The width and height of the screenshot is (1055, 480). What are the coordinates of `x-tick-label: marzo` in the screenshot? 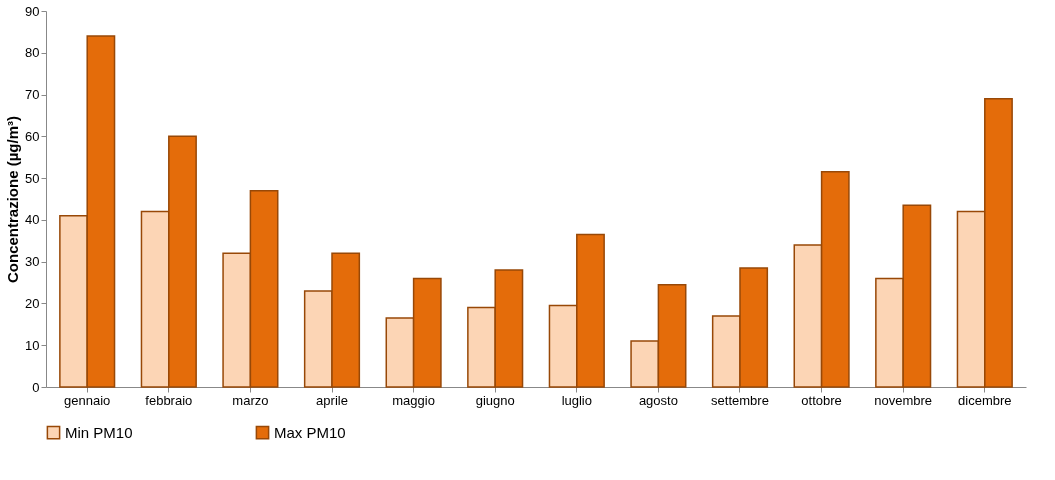 It's located at (250, 400).